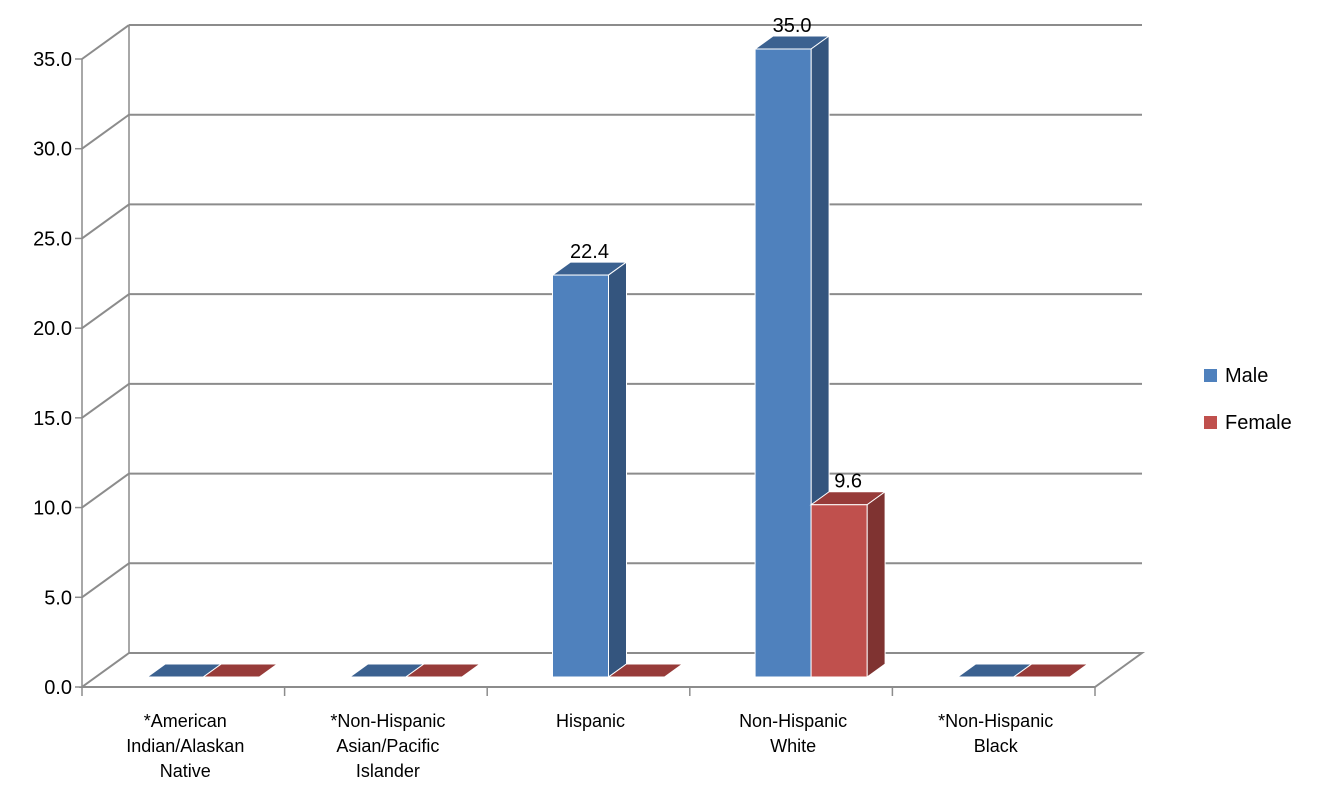 The height and width of the screenshot is (790, 1317). I want to click on x-category-label: Indian/Alaskan, so click(185, 746).